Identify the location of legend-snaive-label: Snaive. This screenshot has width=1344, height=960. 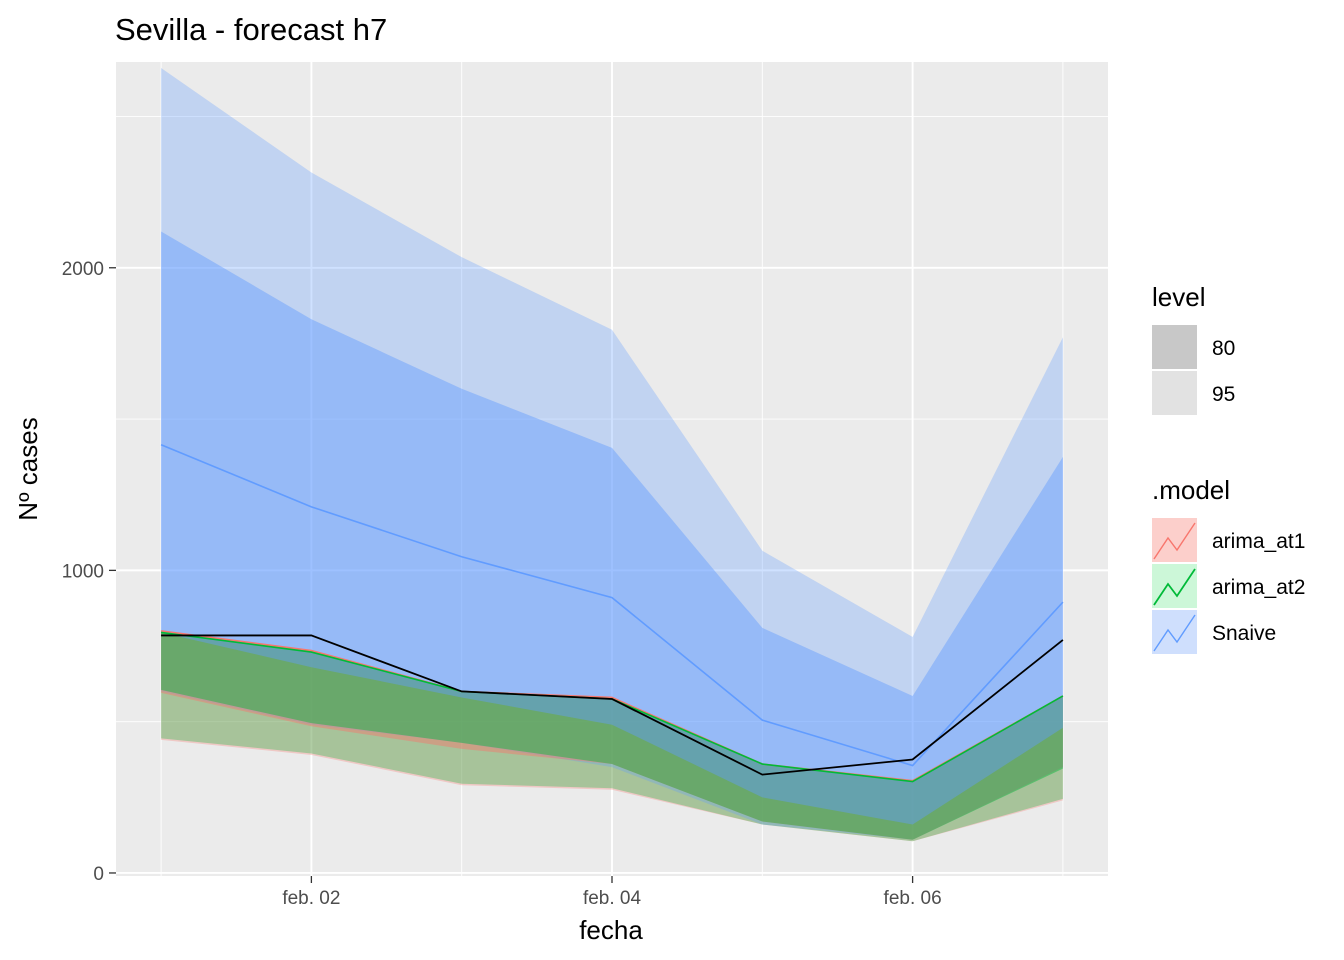
(1244, 633).